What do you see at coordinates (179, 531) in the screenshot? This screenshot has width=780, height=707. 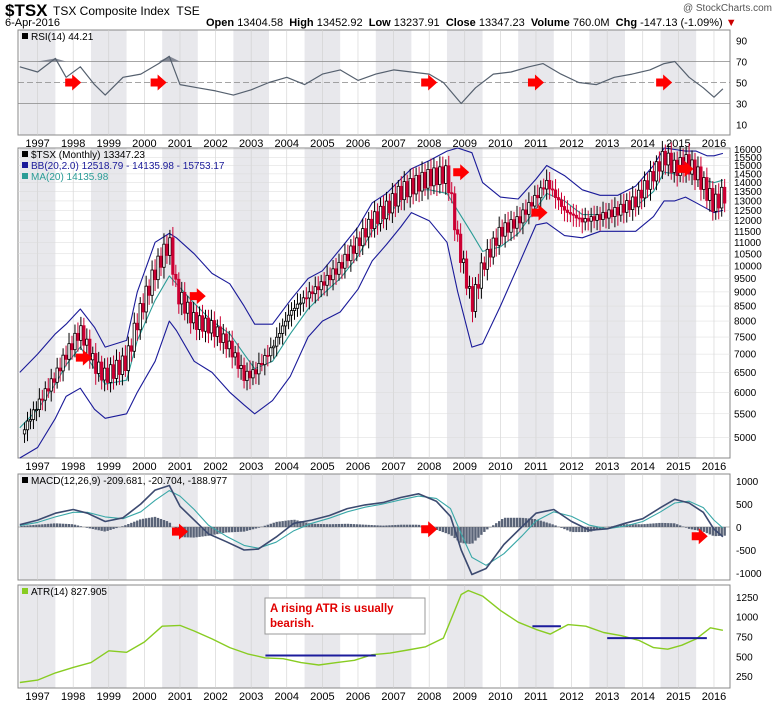 I see `macd-red-arrow` at bounding box center [179, 531].